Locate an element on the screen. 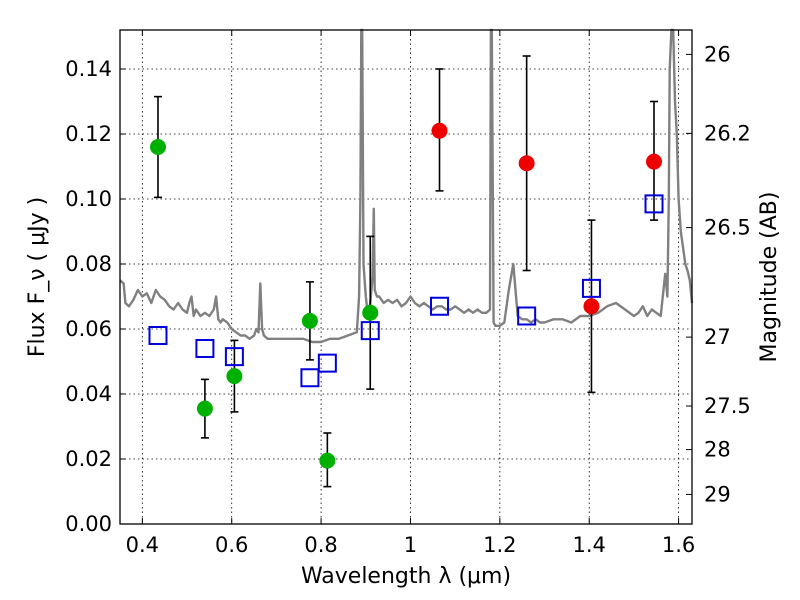  y-tick-label: 0.12 is located at coordinates (88, 134).